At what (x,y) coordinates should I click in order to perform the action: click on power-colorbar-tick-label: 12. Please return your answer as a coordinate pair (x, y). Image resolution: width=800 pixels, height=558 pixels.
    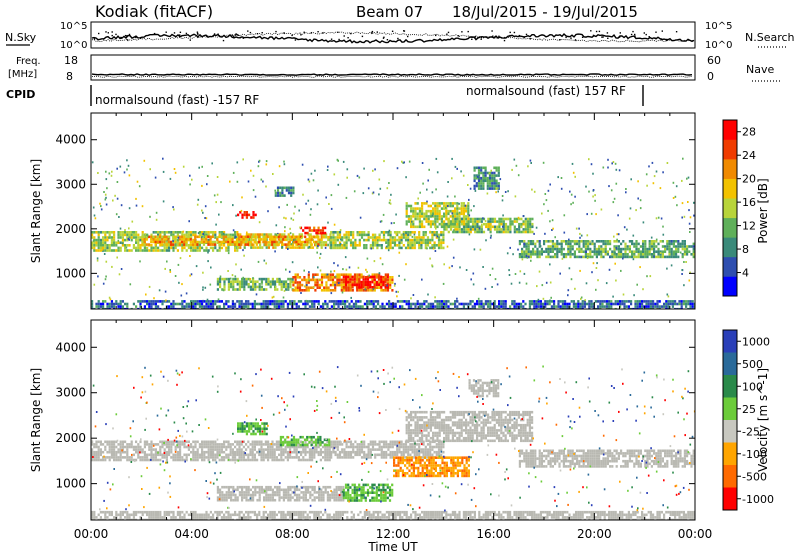
    Looking at the image, I should click on (749, 226).